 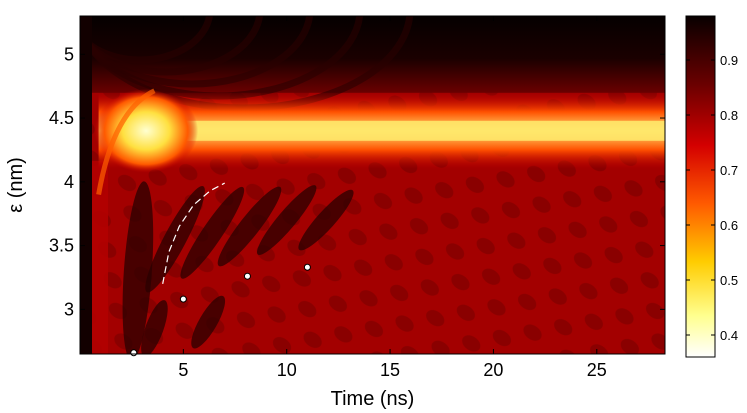 I want to click on dashed-guide-curve, so click(x=193, y=233).